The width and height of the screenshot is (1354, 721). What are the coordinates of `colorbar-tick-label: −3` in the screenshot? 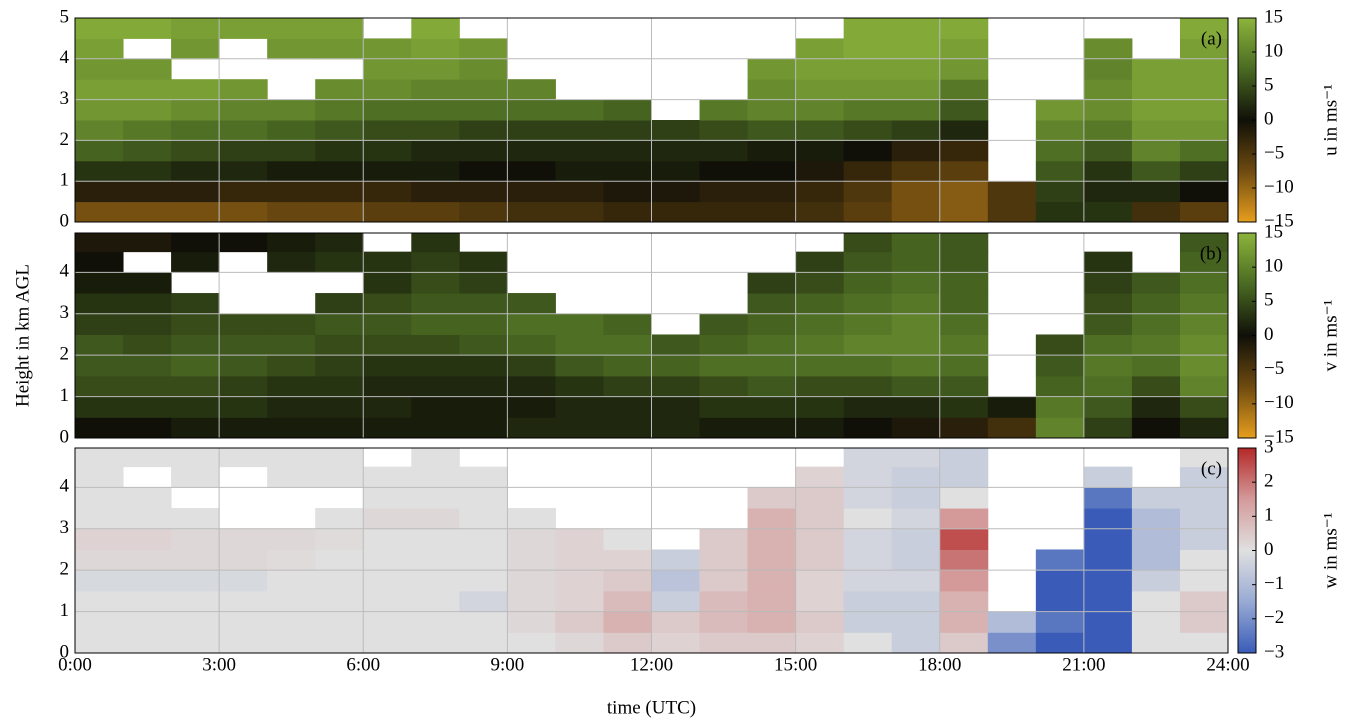 It's located at (1274, 651).